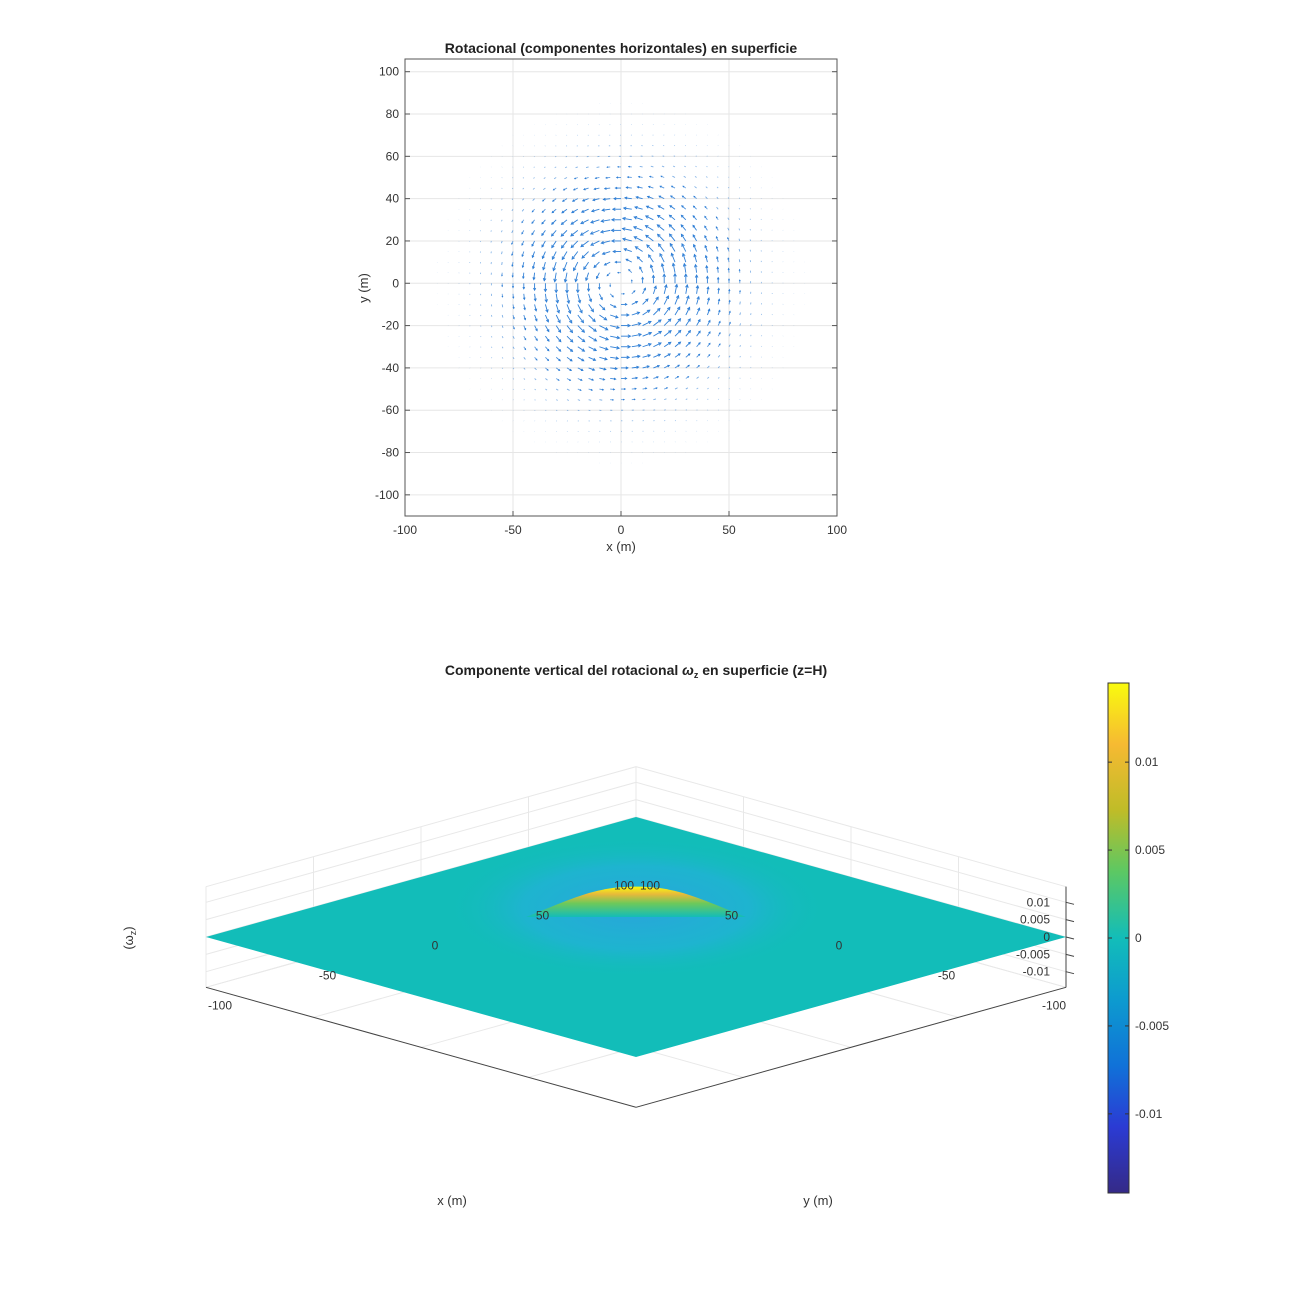 This screenshot has height=1314, width=1292. I want to click on colorbar-tick-label: 0.01, so click(1147, 762).